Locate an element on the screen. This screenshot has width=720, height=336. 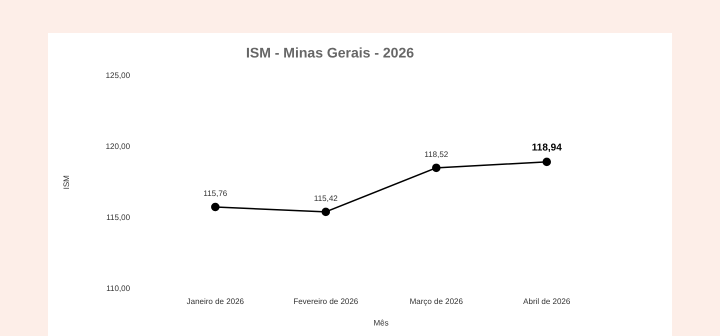
y-axis-title: ISM is located at coordinates (67, 182).